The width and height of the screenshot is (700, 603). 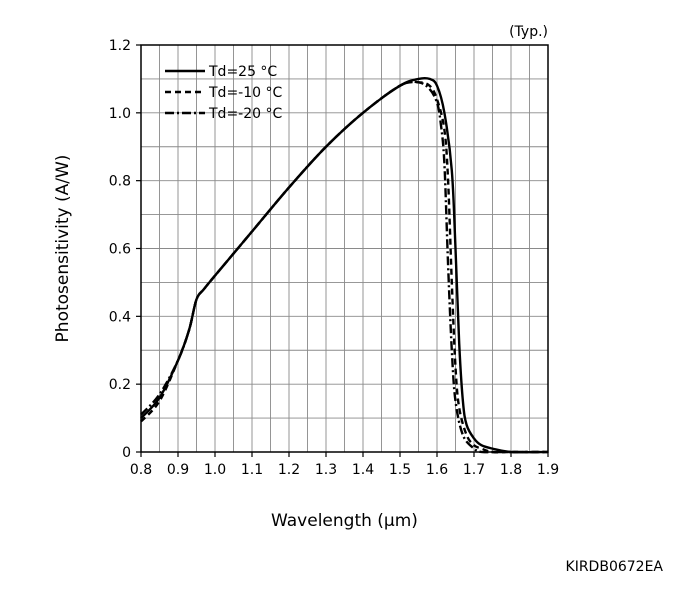 I want to click on x-tick-label: 1.0, so click(x=215, y=470).